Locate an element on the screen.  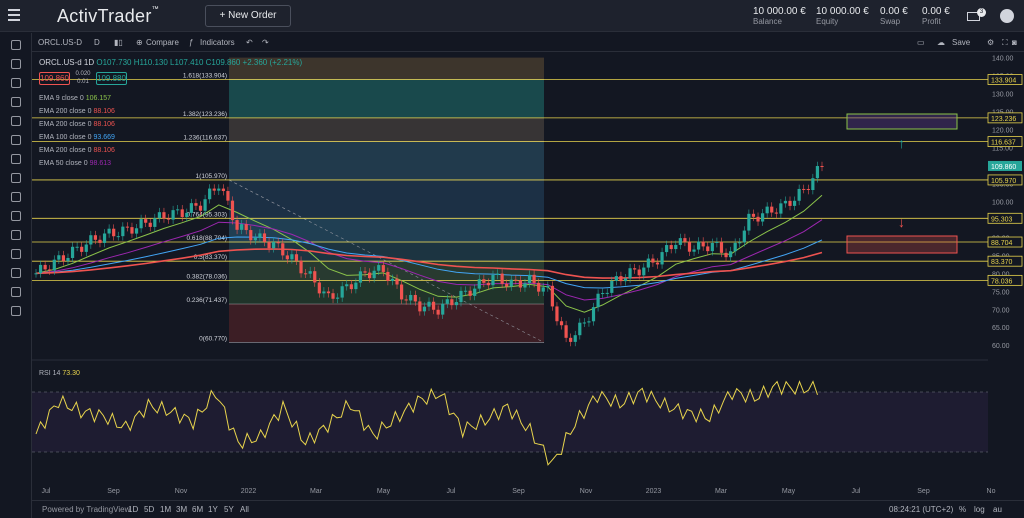
text-icon is located at coordinates (16, 140).